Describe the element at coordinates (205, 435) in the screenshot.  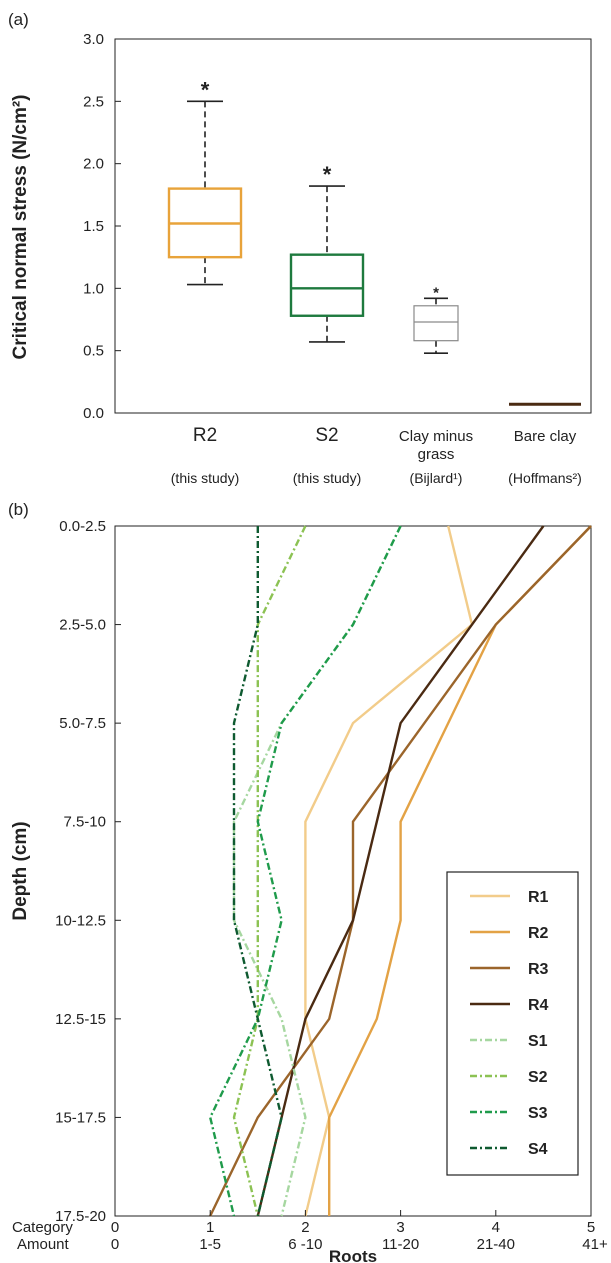
I see `category-label: R2` at that location.